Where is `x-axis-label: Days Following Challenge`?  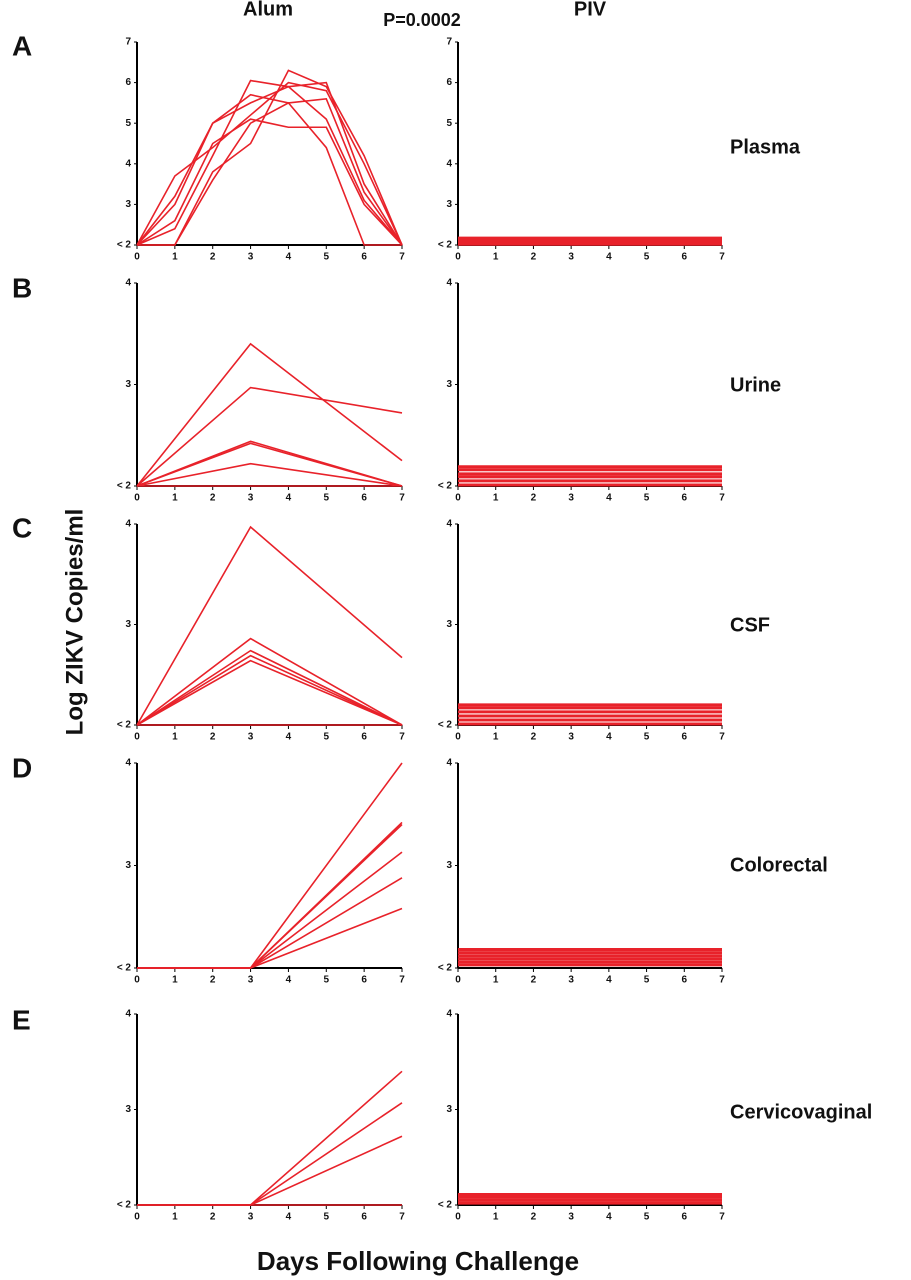 x-axis-label: Days Following Challenge is located at coordinates (418, 1261).